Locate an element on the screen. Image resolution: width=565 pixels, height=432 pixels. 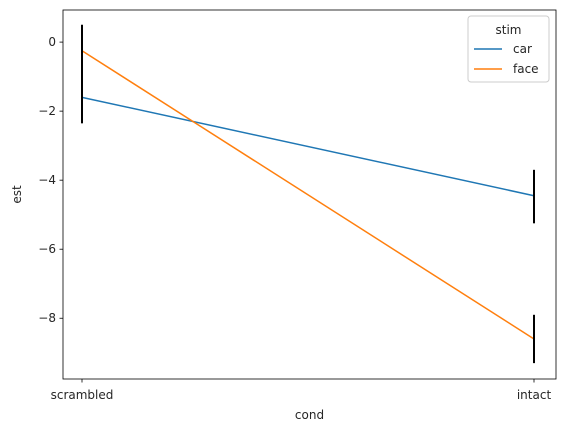
y-tick-label: −8 is located at coordinates (47, 318).